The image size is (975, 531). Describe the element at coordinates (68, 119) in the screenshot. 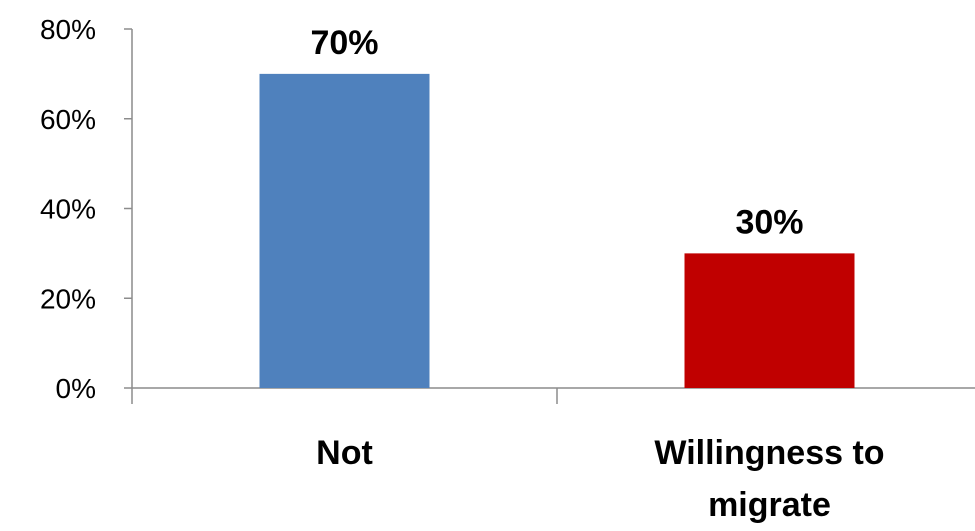

I see `y-tick-label: 60%` at that location.